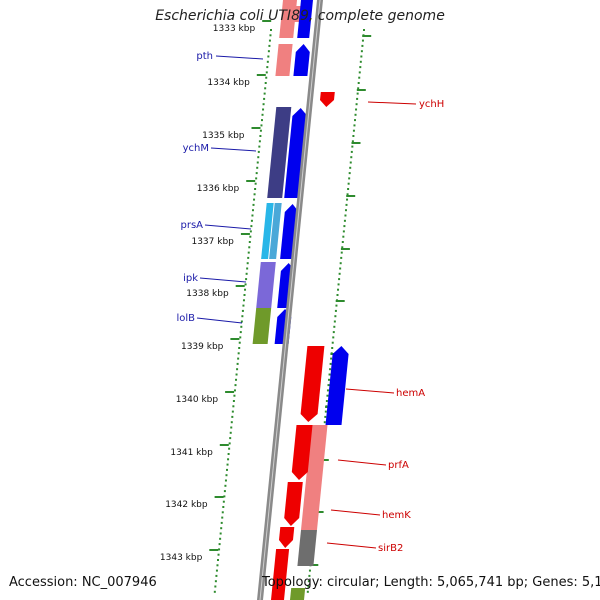 The image size is (600, 600). I want to click on gene-label-hemA: hemA, so click(410, 393).